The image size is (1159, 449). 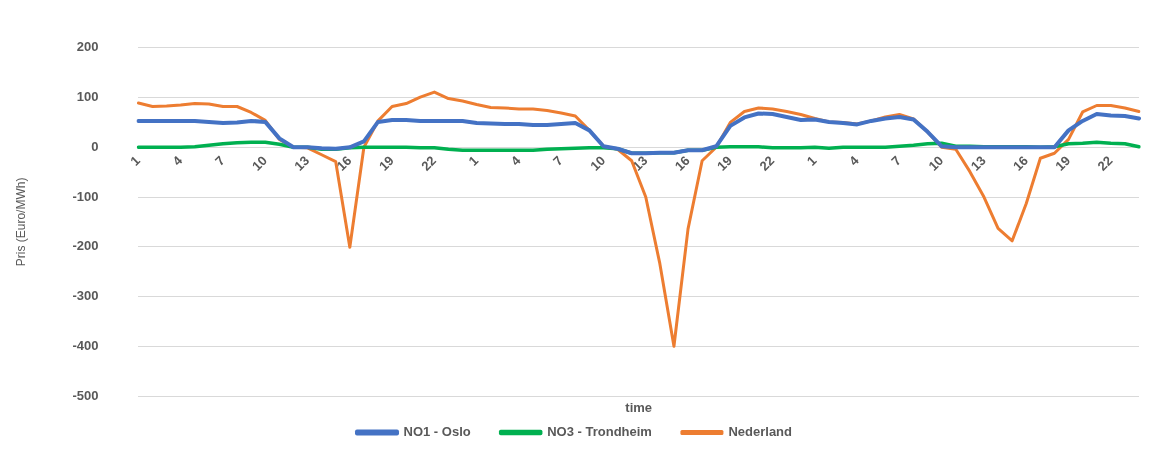 What do you see at coordinates (437, 432) in the screenshot?
I see `legend-label: NO1 - Oslo` at bounding box center [437, 432].